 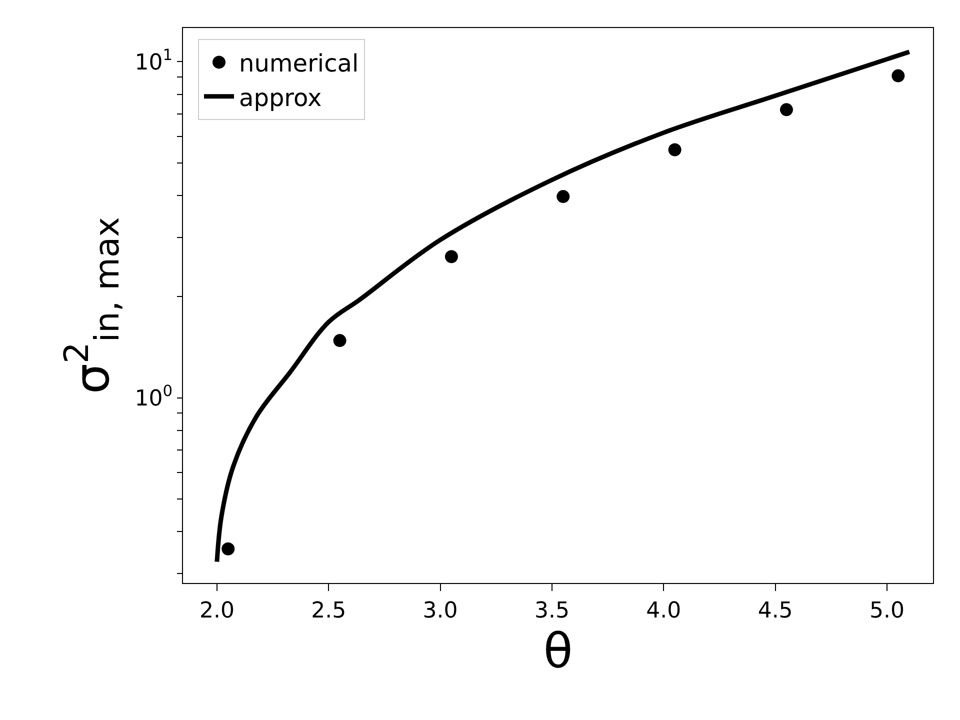 What do you see at coordinates (280, 98) in the screenshot?
I see `legend-label: approx` at bounding box center [280, 98].